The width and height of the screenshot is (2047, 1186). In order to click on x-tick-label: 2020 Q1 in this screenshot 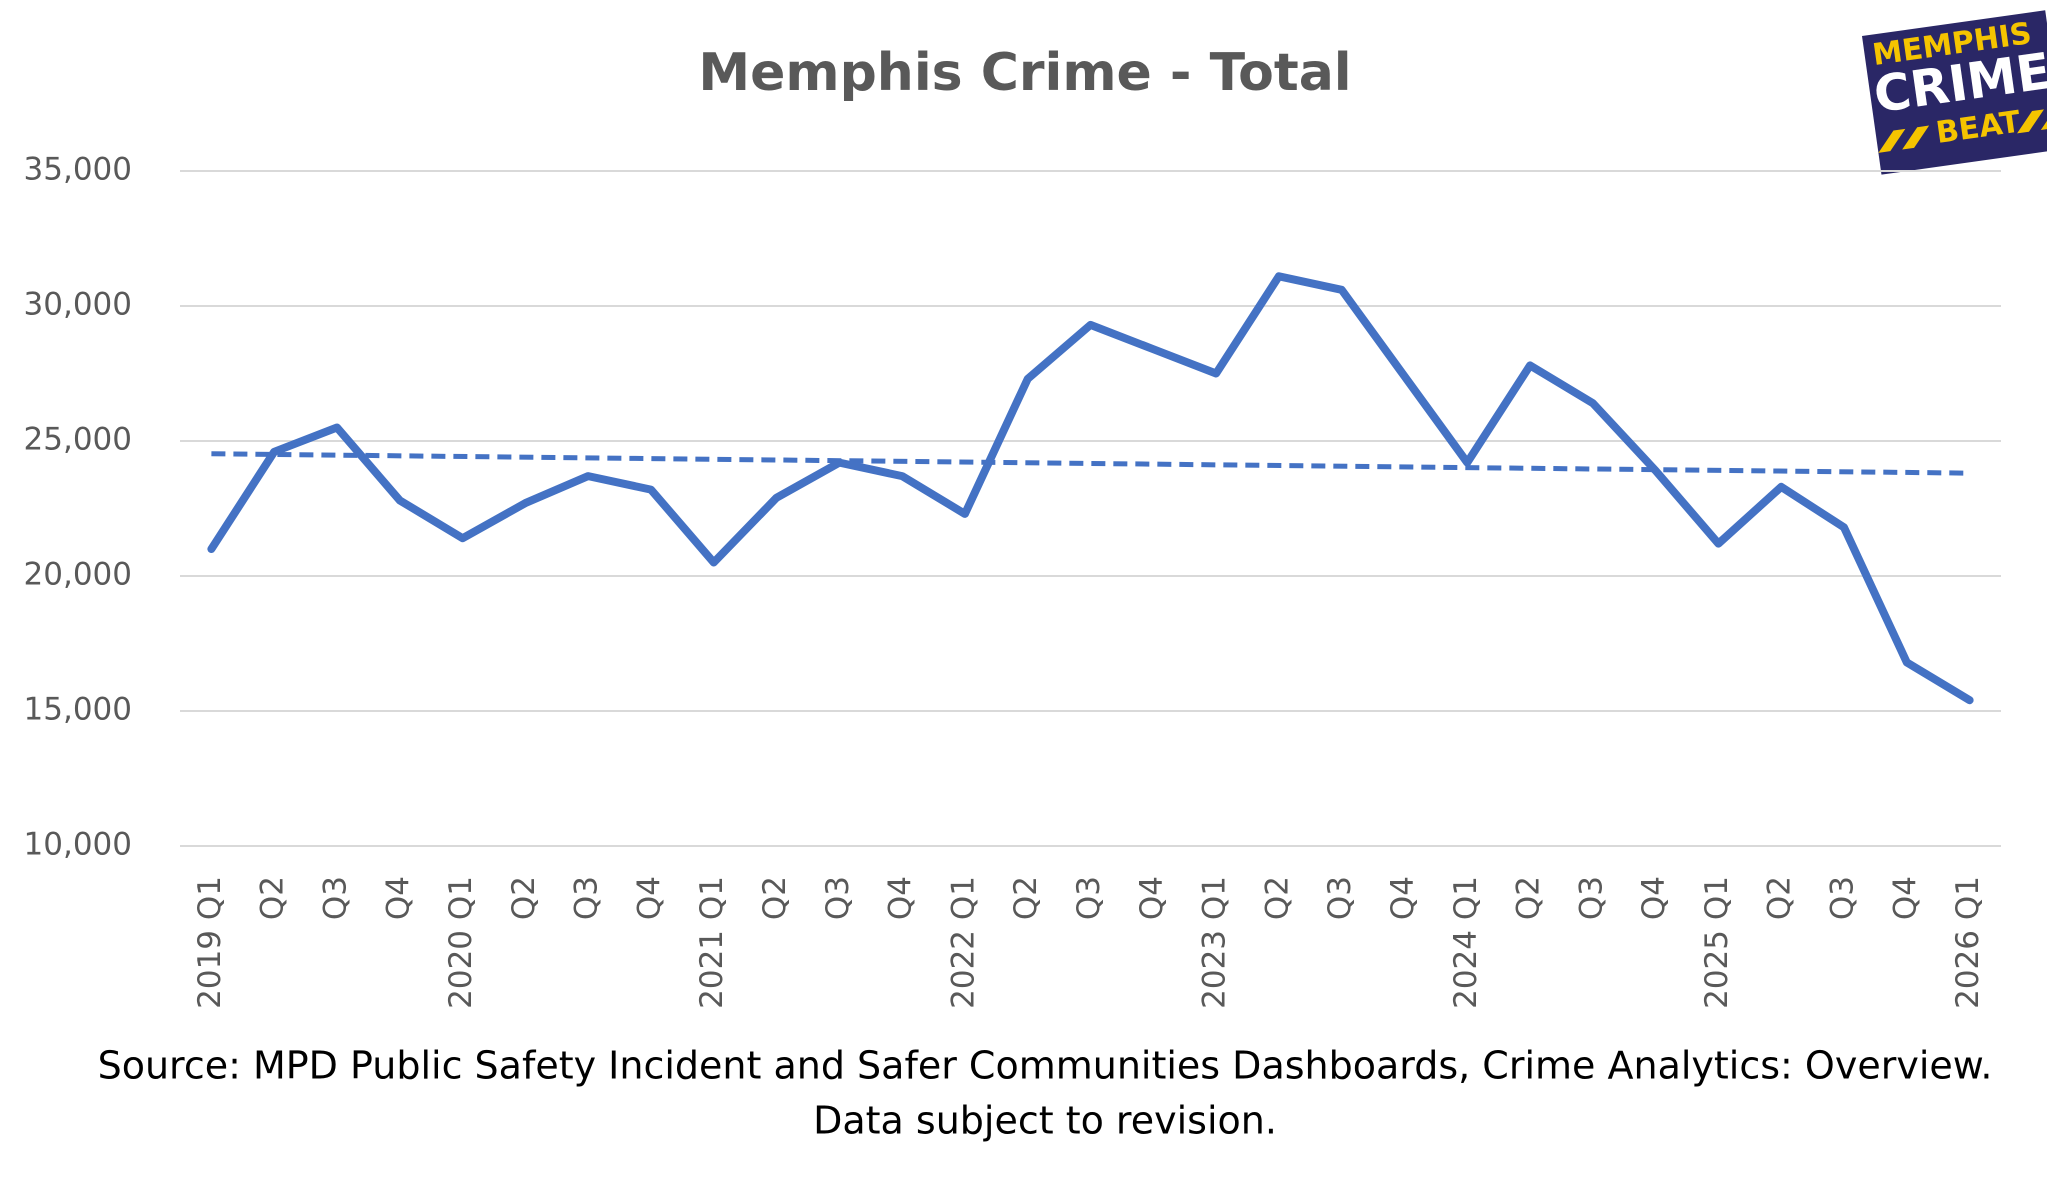, I will do `click(461, 942)`.